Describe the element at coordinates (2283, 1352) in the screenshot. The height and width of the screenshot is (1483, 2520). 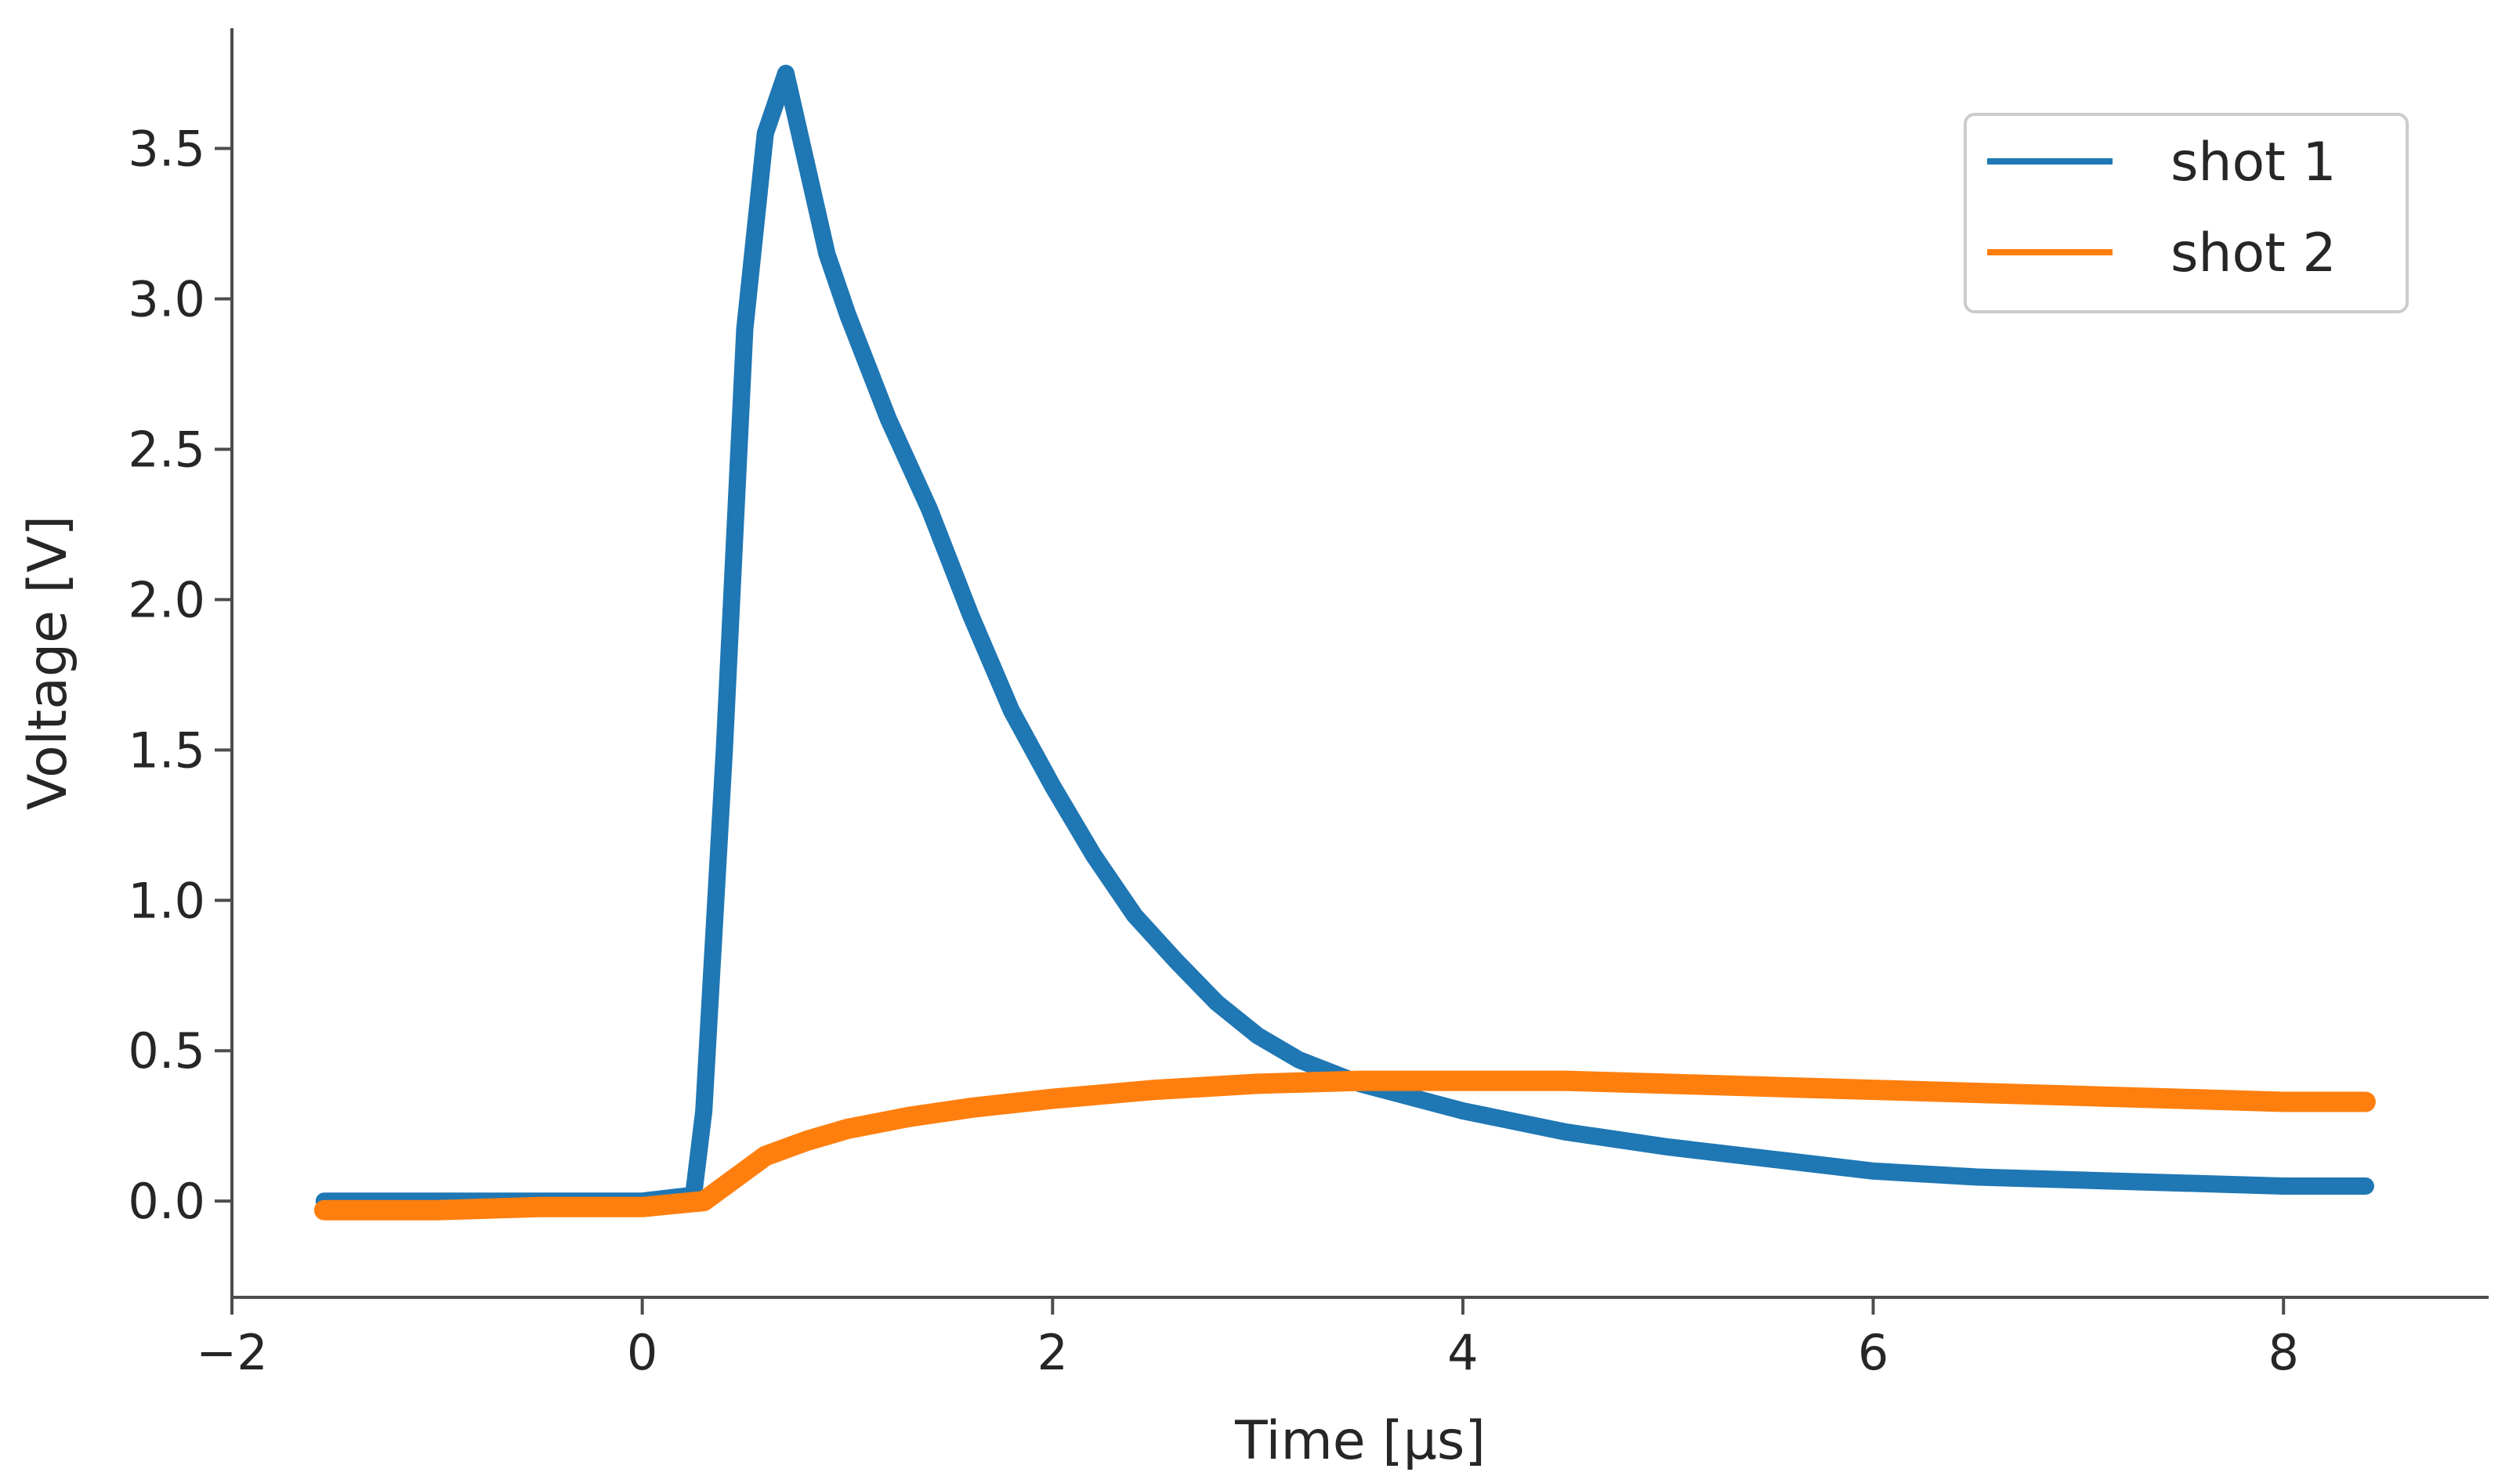
I see `x-tick-label: 8` at that location.